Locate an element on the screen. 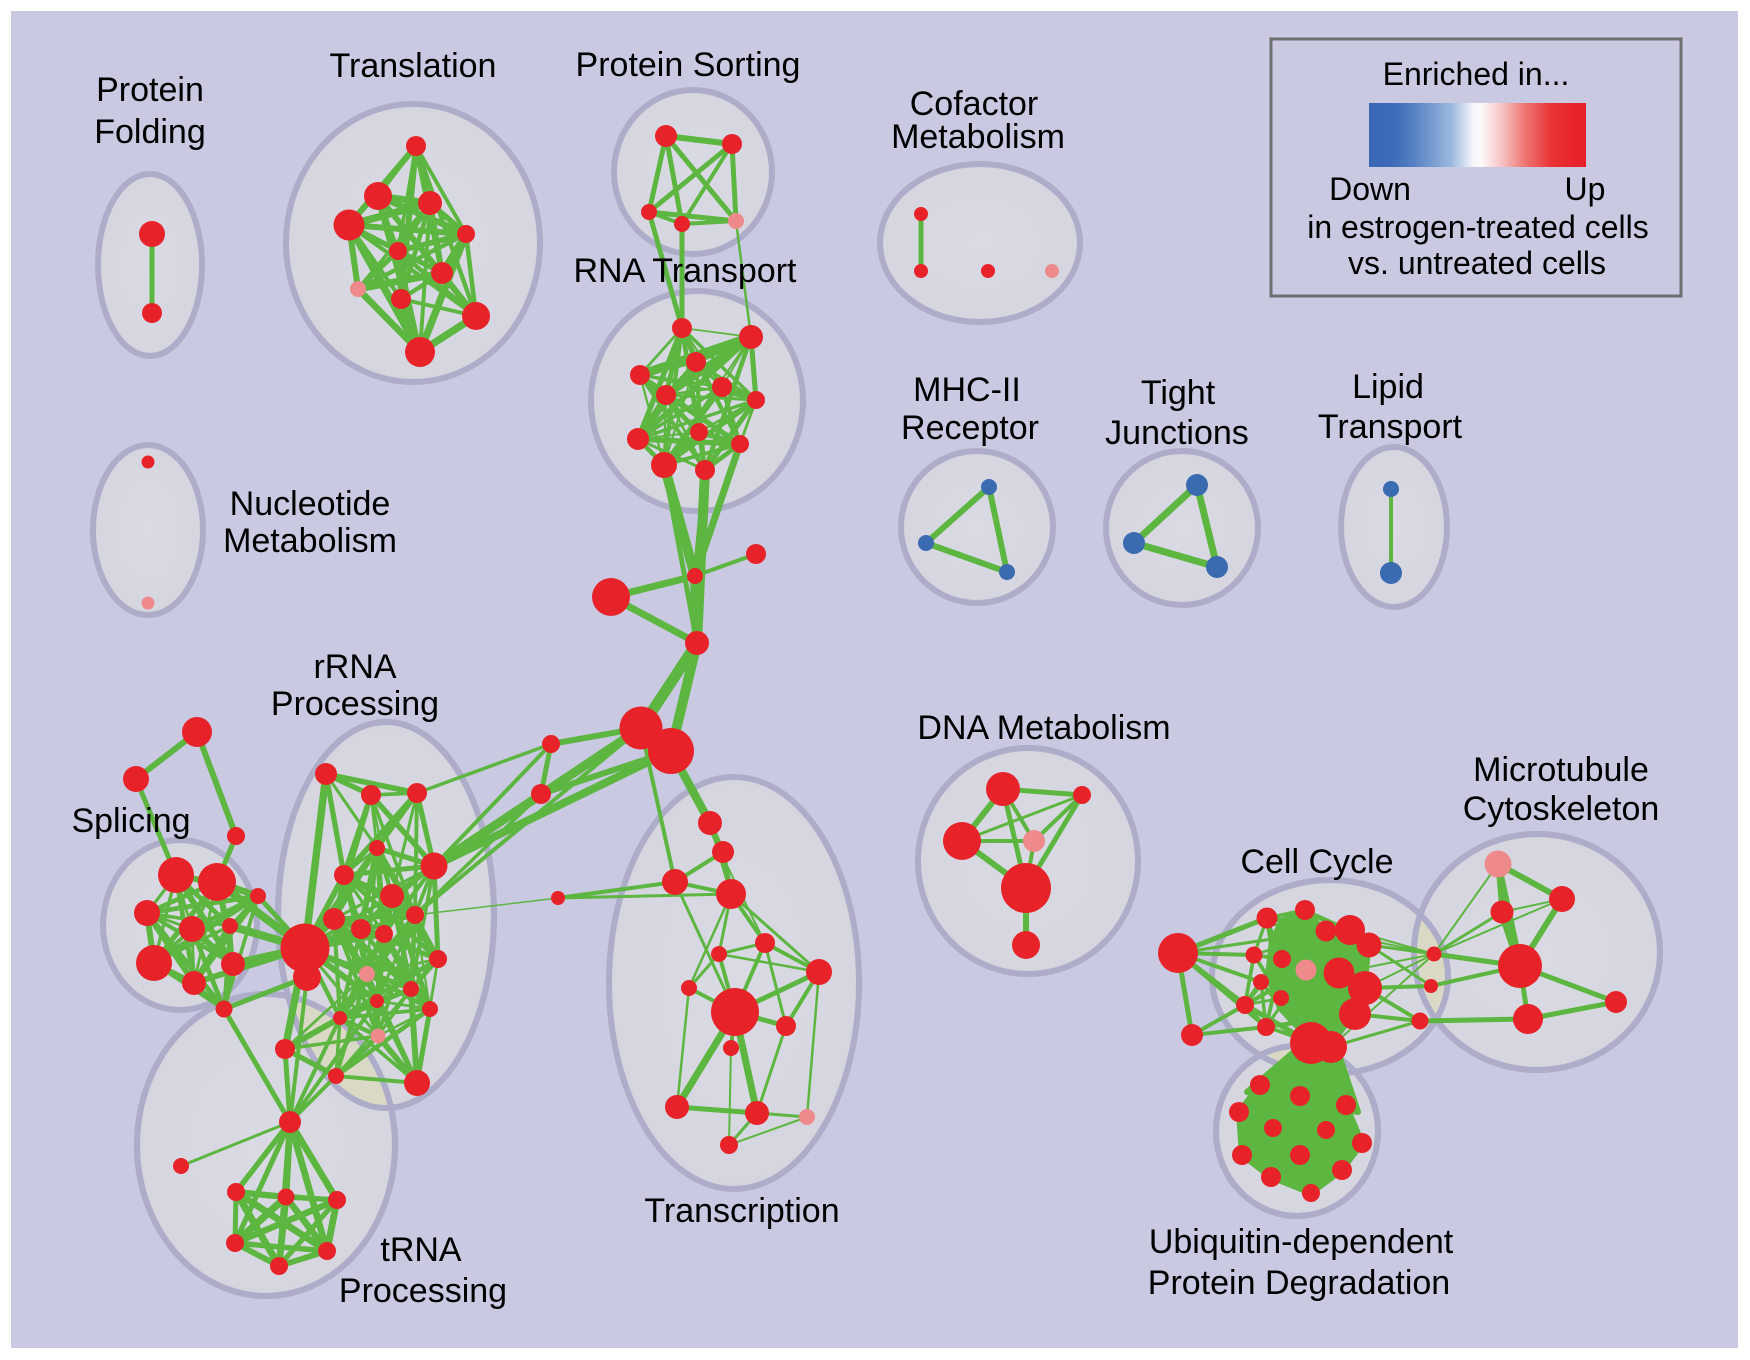 This screenshot has width=1750, height=1360. svg-text: Up is located at coordinates (1585, 189).